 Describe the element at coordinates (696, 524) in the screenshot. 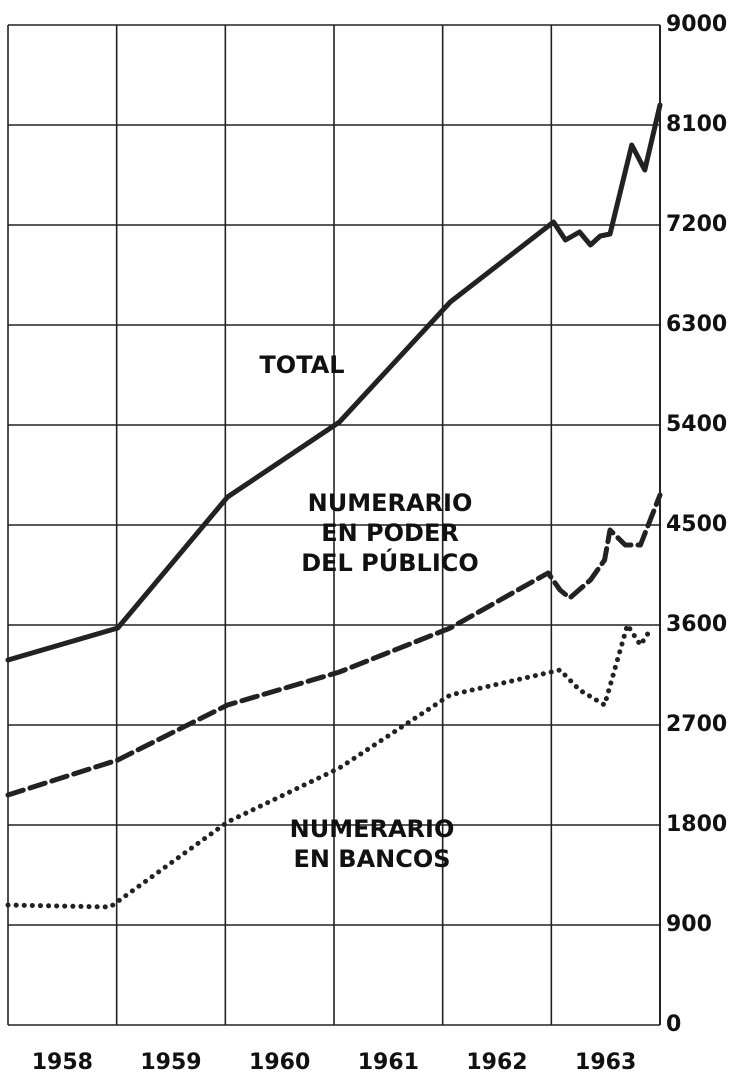

I see `y-tick-label: 4500` at that location.